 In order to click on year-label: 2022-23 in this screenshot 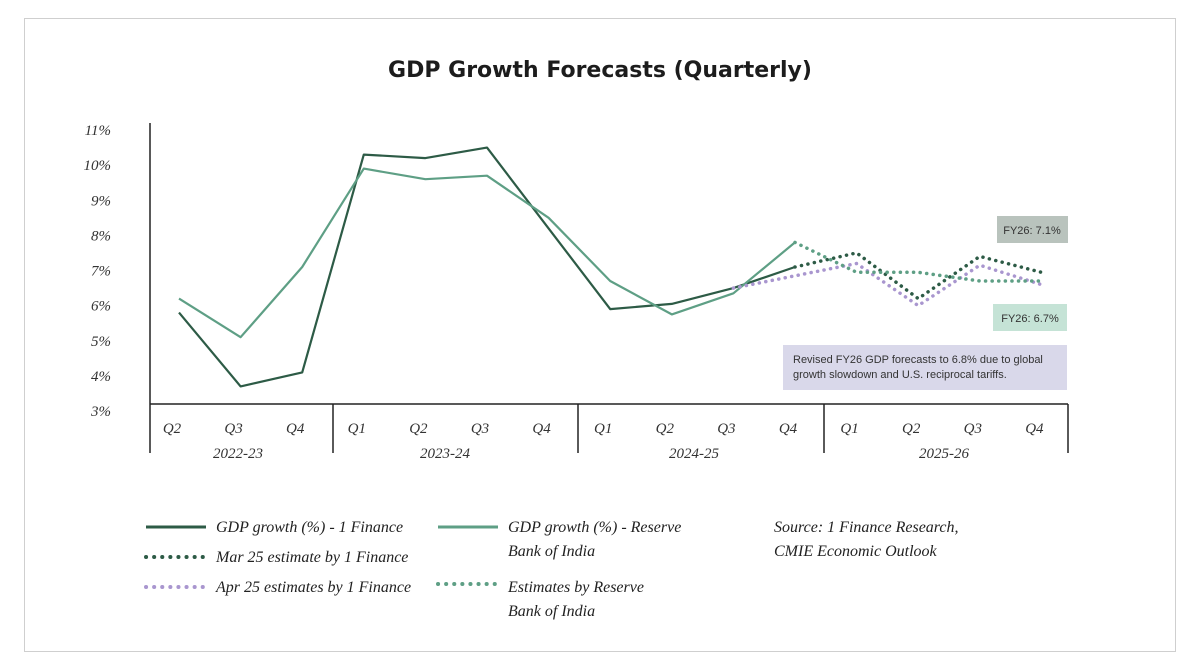, I will do `click(238, 454)`.